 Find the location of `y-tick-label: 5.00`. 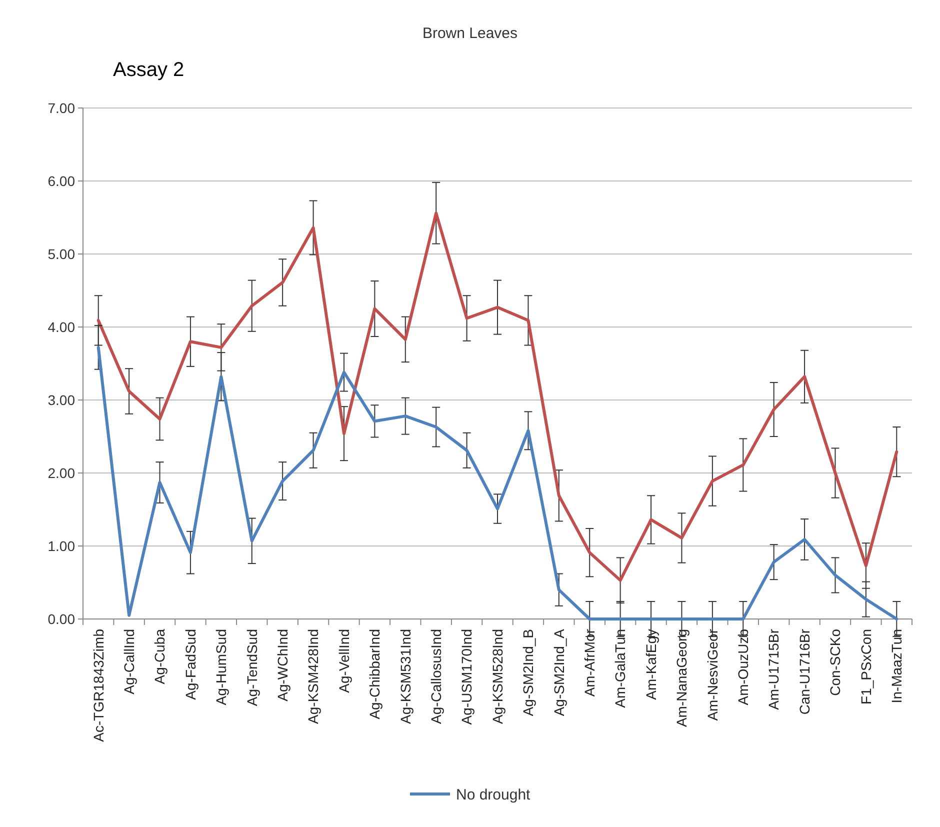

y-tick-label: 5.00 is located at coordinates (62, 254).